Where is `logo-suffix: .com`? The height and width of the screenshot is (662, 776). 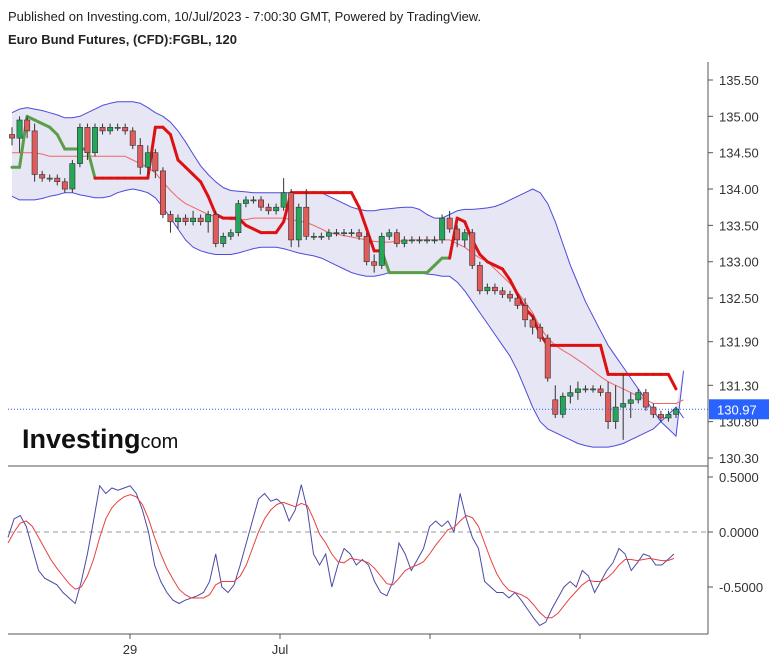 logo-suffix: .com is located at coordinates (156, 442).